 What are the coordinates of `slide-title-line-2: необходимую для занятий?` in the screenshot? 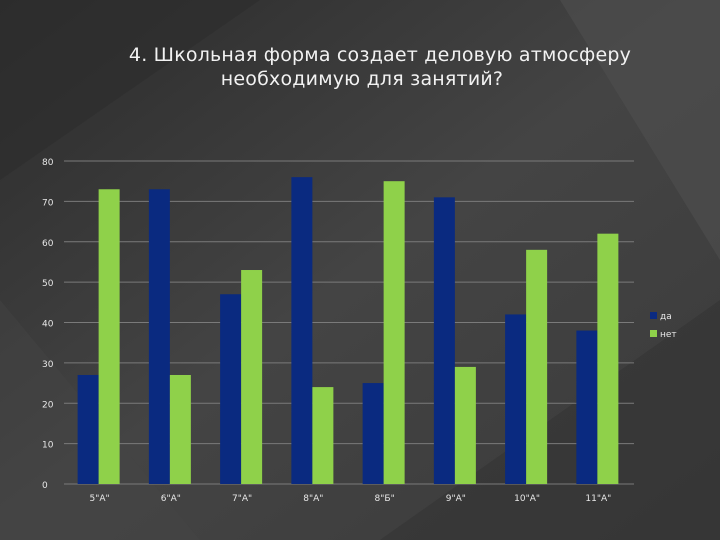 It's located at (362, 79).